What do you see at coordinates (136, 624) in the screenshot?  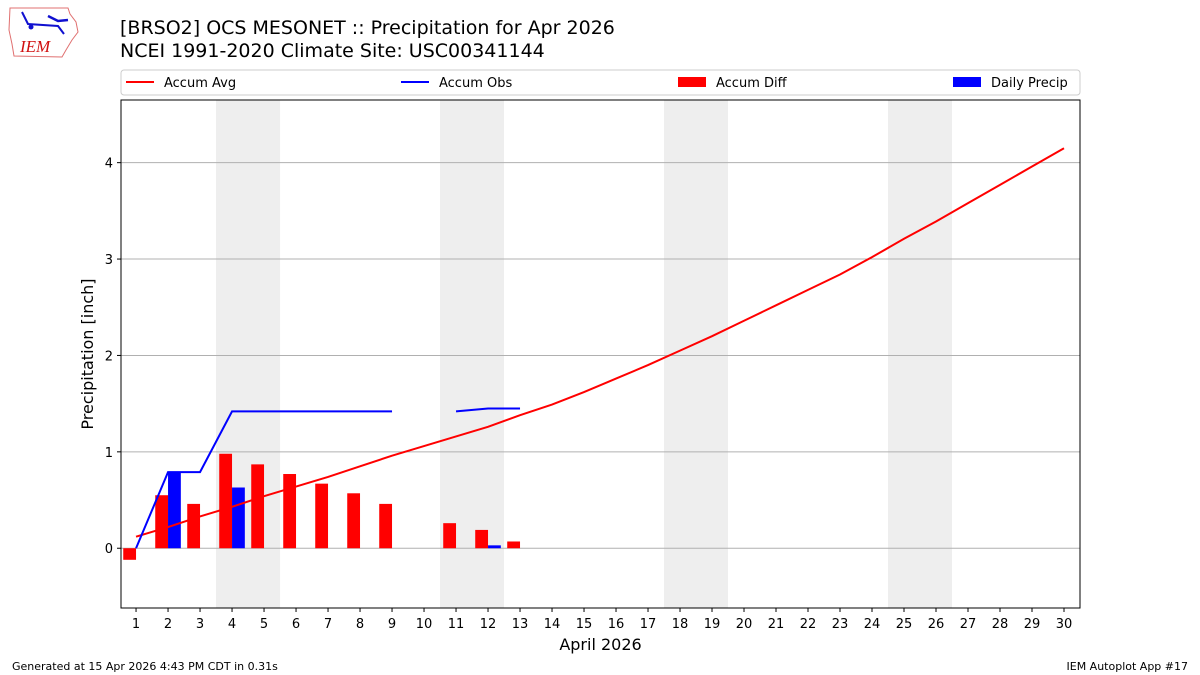 I see `x-tick-label: 1` at bounding box center [136, 624].